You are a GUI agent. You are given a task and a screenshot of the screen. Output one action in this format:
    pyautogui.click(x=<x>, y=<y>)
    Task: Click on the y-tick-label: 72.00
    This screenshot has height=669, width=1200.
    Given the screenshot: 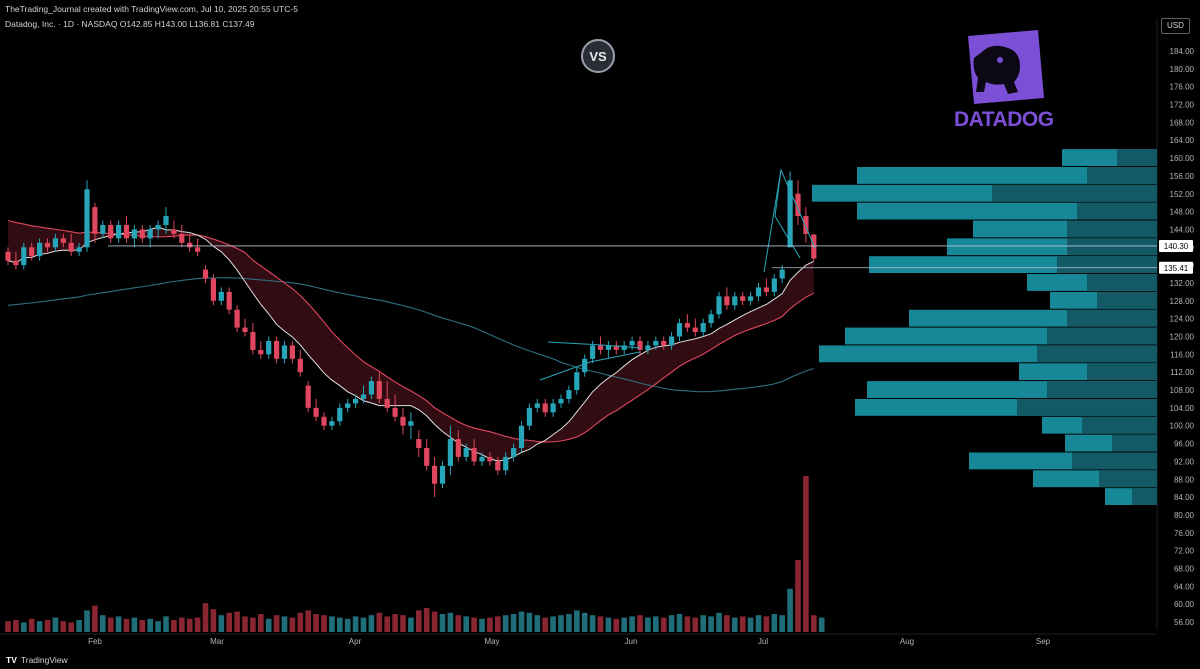 What is the action you would take?
    pyautogui.click(x=1184, y=551)
    